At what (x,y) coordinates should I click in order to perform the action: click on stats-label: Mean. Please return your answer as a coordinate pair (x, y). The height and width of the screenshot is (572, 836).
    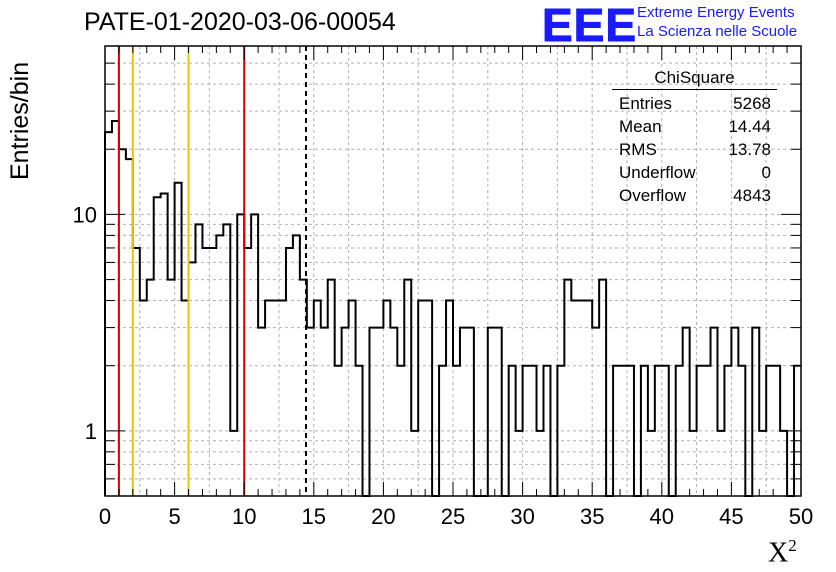
    Looking at the image, I should click on (640, 126).